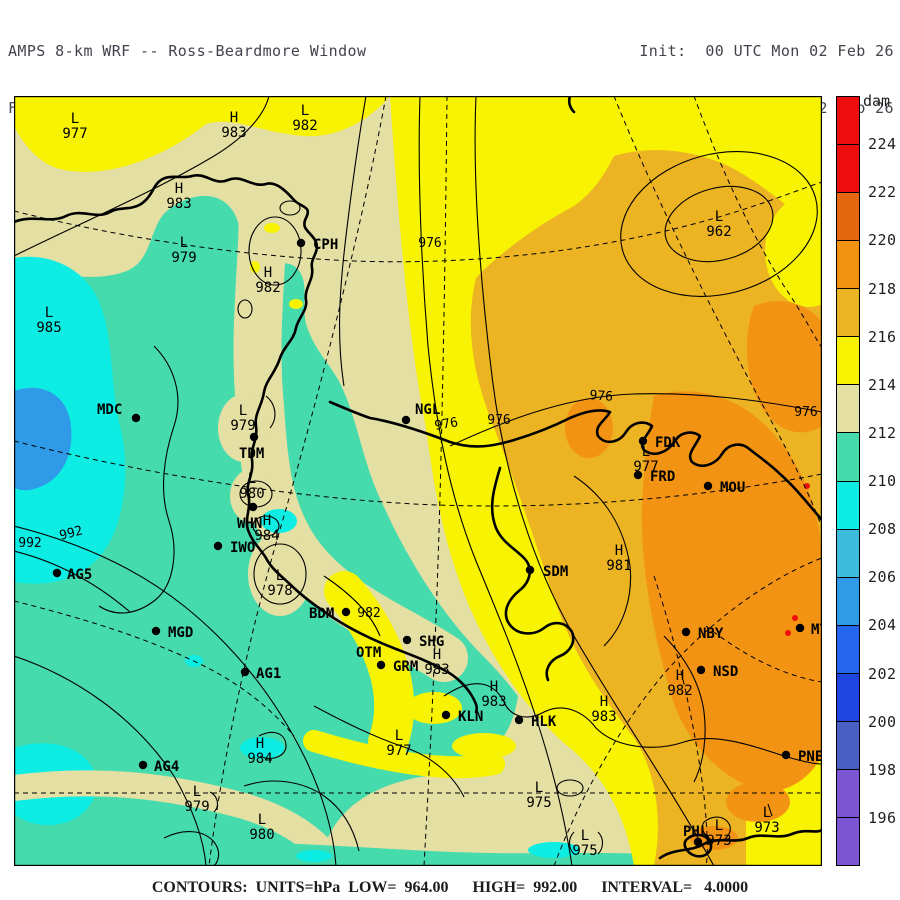 Image resolution: width=900 pixels, height=900 pixels. What do you see at coordinates (584, 851) in the screenshot?
I see `pressure-center-value-23: 975` at bounding box center [584, 851].